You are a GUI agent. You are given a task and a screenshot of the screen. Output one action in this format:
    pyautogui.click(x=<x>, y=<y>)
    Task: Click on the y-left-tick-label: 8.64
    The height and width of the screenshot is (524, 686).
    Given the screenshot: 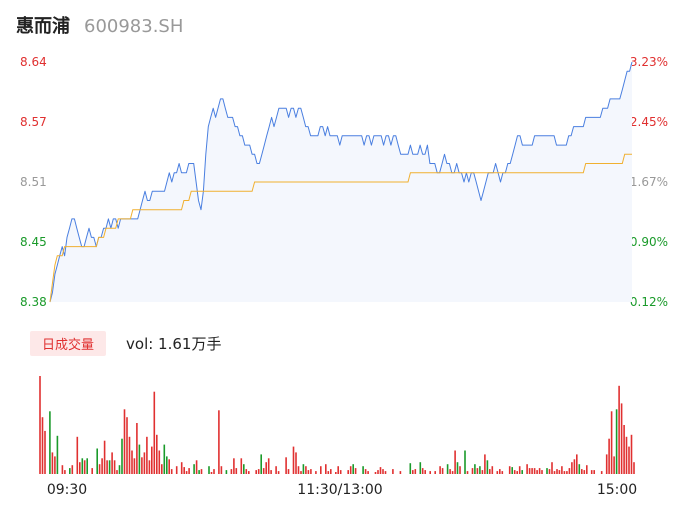 What is the action you would take?
    pyautogui.click(x=33, y=62)
    